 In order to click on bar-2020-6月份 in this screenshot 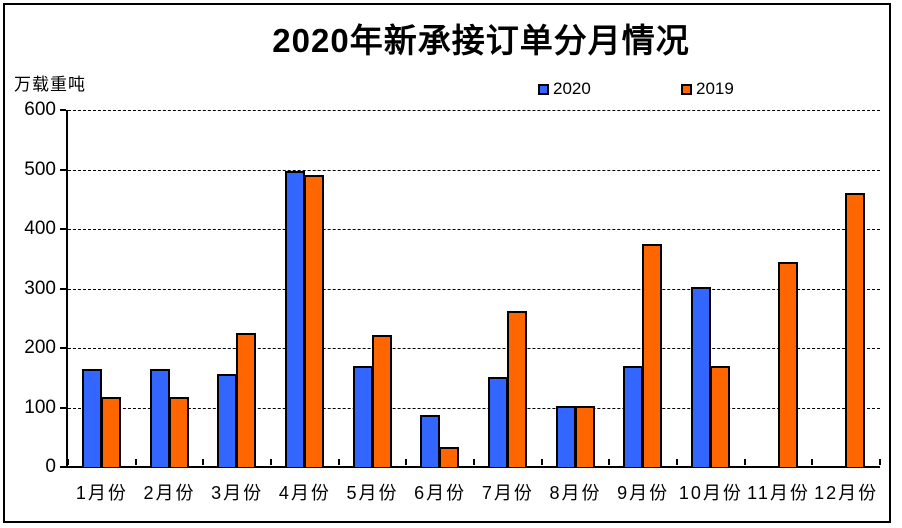, I will do `click(430, 440)`.